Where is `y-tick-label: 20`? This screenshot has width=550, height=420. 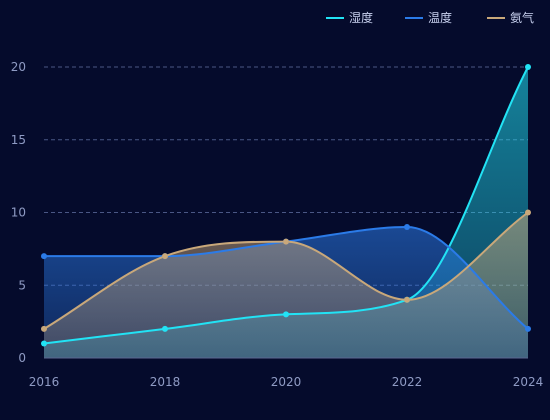
y-tick-label: 20 is located at coordinates (18, 67).